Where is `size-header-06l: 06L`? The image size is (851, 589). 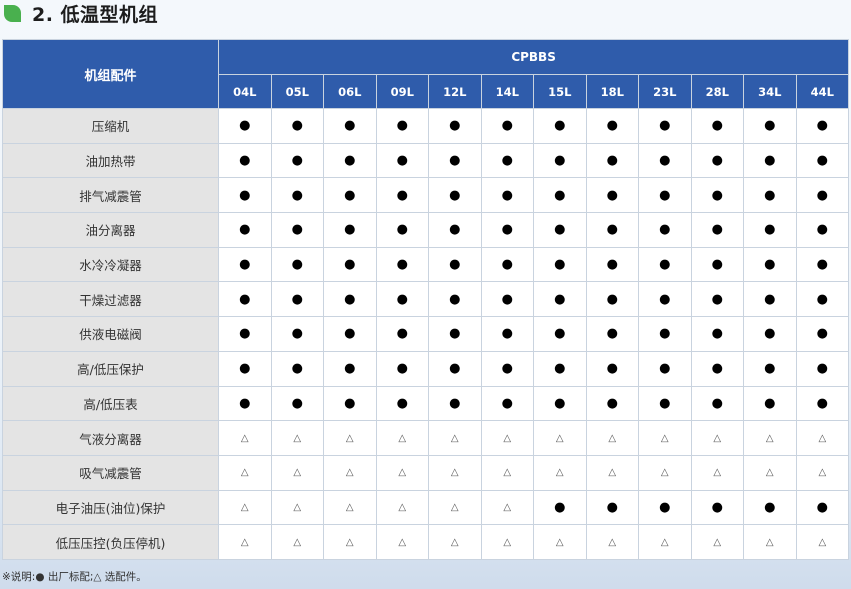 size-header-06l: 06L is located at coordinates (350, 91).